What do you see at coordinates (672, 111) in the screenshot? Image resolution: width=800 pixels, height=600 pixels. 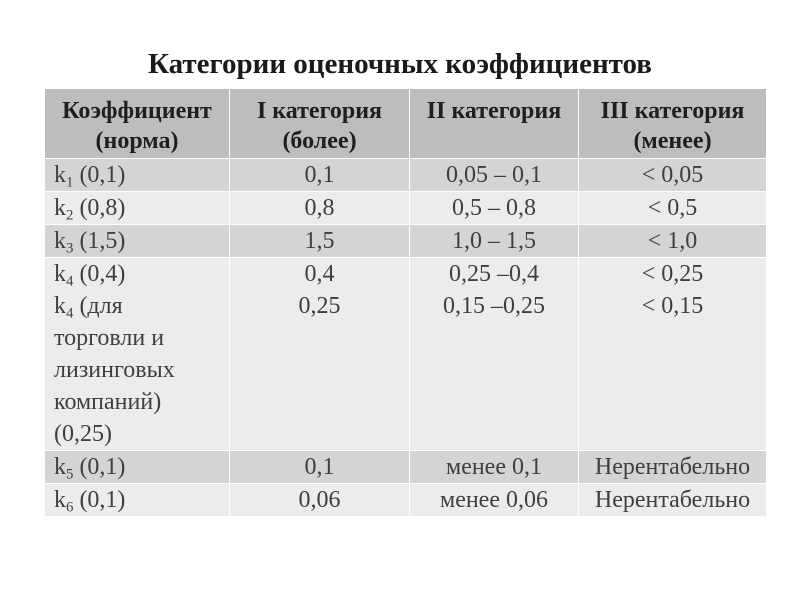 I see `header-label: III категория` at bounding box center [672, 111].